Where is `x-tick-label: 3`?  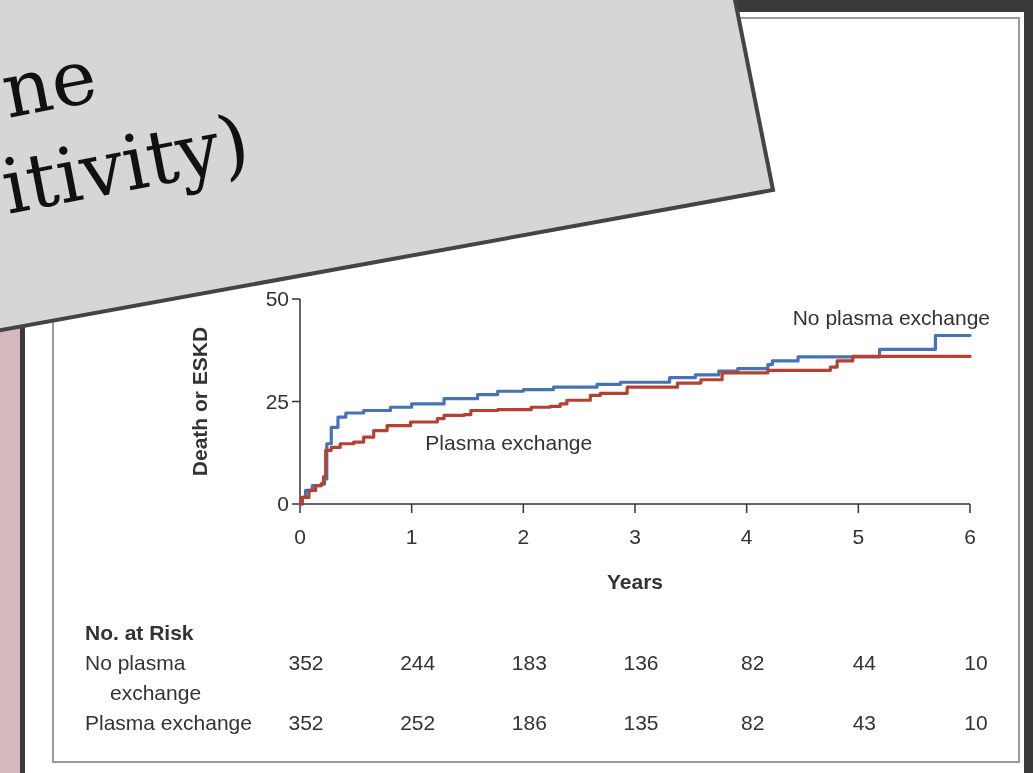 x-tick-label: 3 is located at coordinates (635, 536).